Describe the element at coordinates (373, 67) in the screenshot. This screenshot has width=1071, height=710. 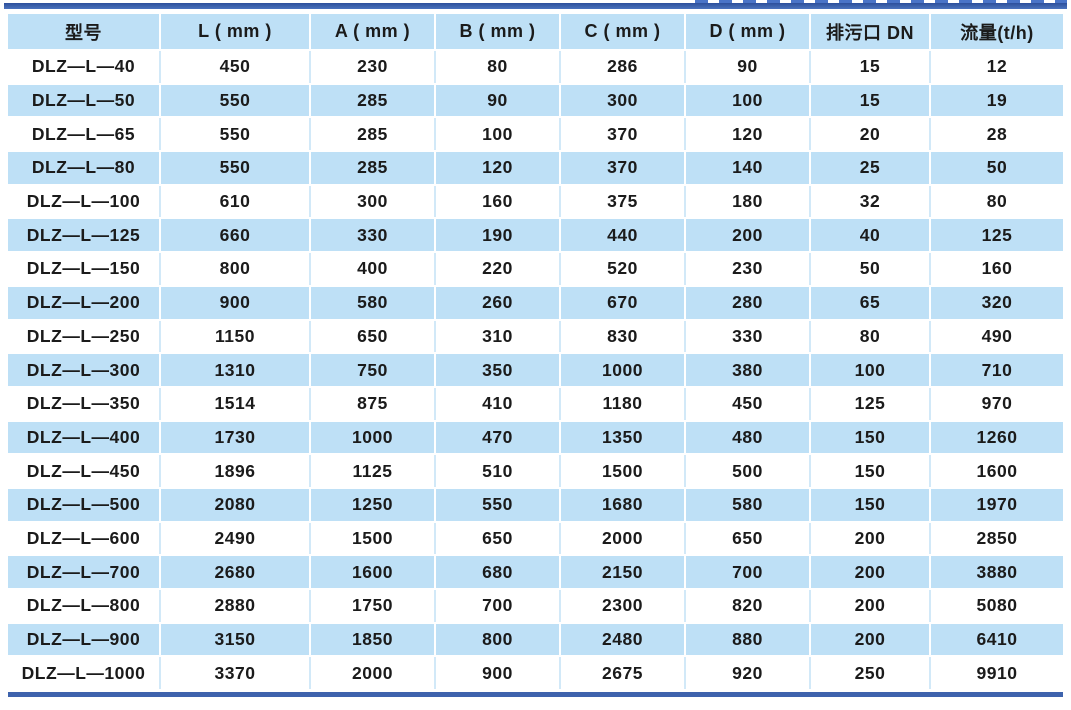
I see `value-cell: 230` at that location.